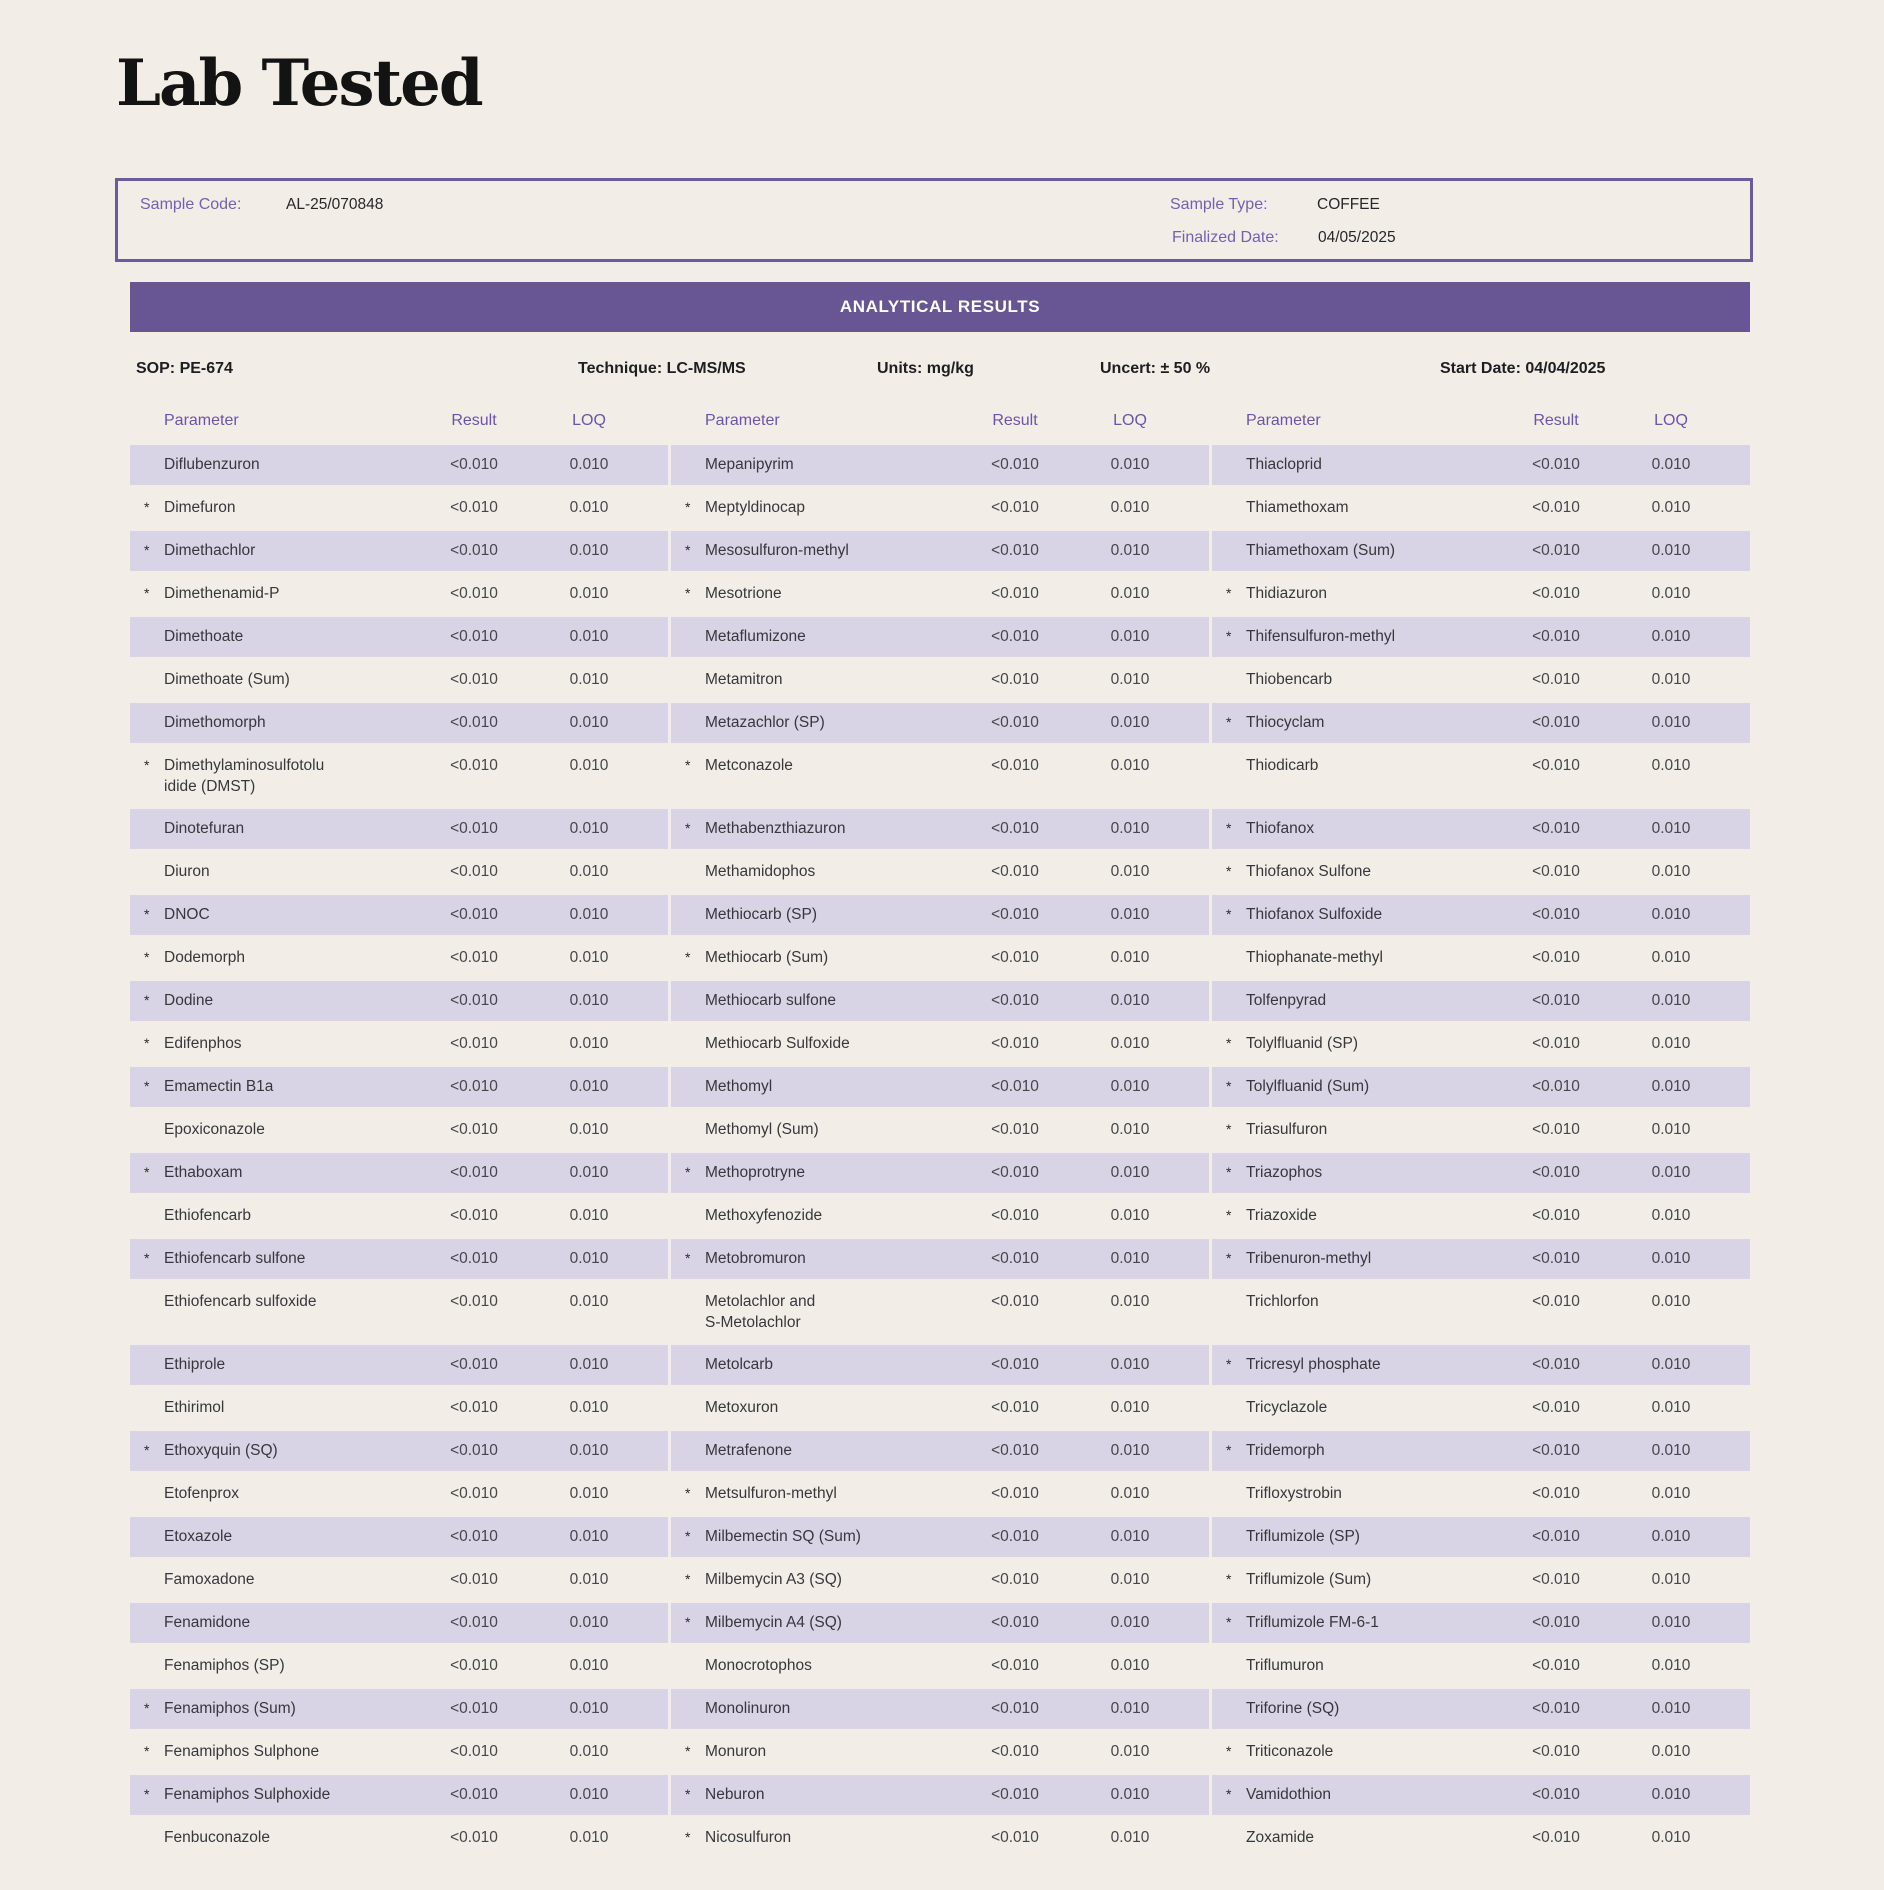 The width and height of the screenshot is (1884, 1890). I want to click on result-row-group: * Thidiazuron <0.010 0.010, so click(1481, 594).